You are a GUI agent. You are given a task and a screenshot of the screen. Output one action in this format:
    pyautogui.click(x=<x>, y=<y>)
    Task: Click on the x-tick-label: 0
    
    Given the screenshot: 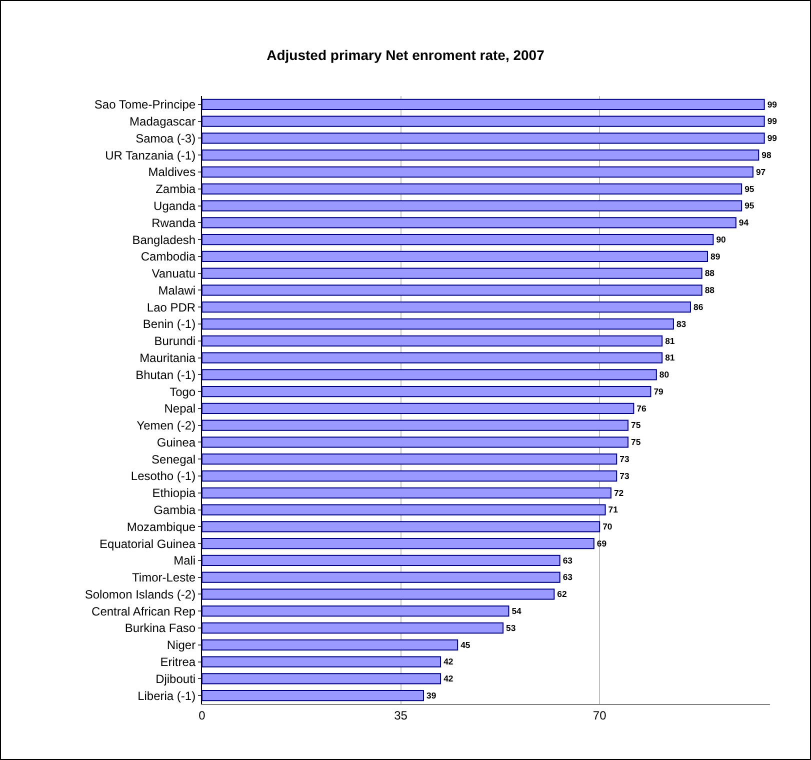 What is the action you would take?
    pyautogui.click(x=202, y=715)
    